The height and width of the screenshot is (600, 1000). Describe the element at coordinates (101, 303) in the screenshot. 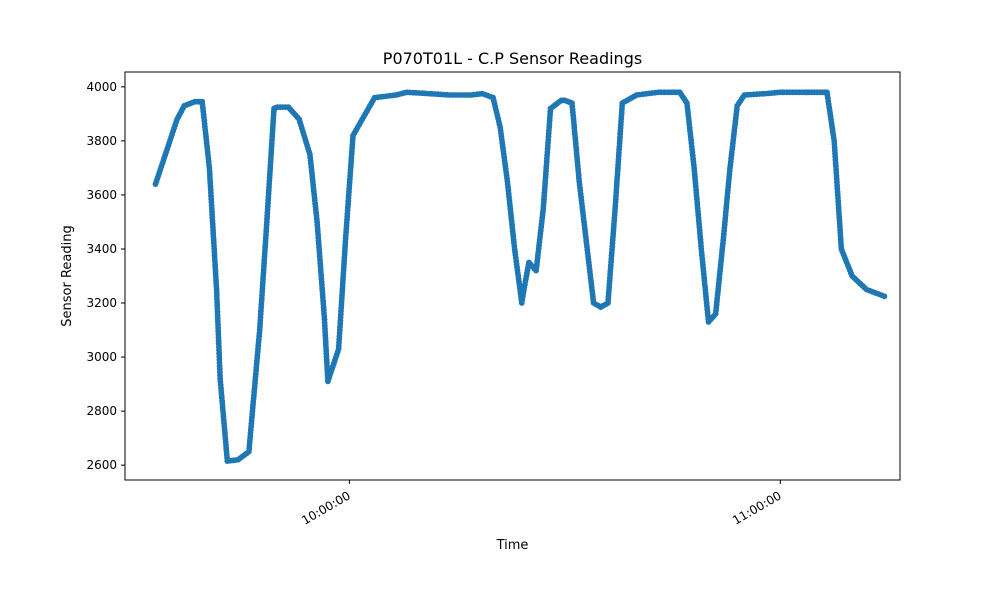

I see `y-tick-label: 3200` at that location.